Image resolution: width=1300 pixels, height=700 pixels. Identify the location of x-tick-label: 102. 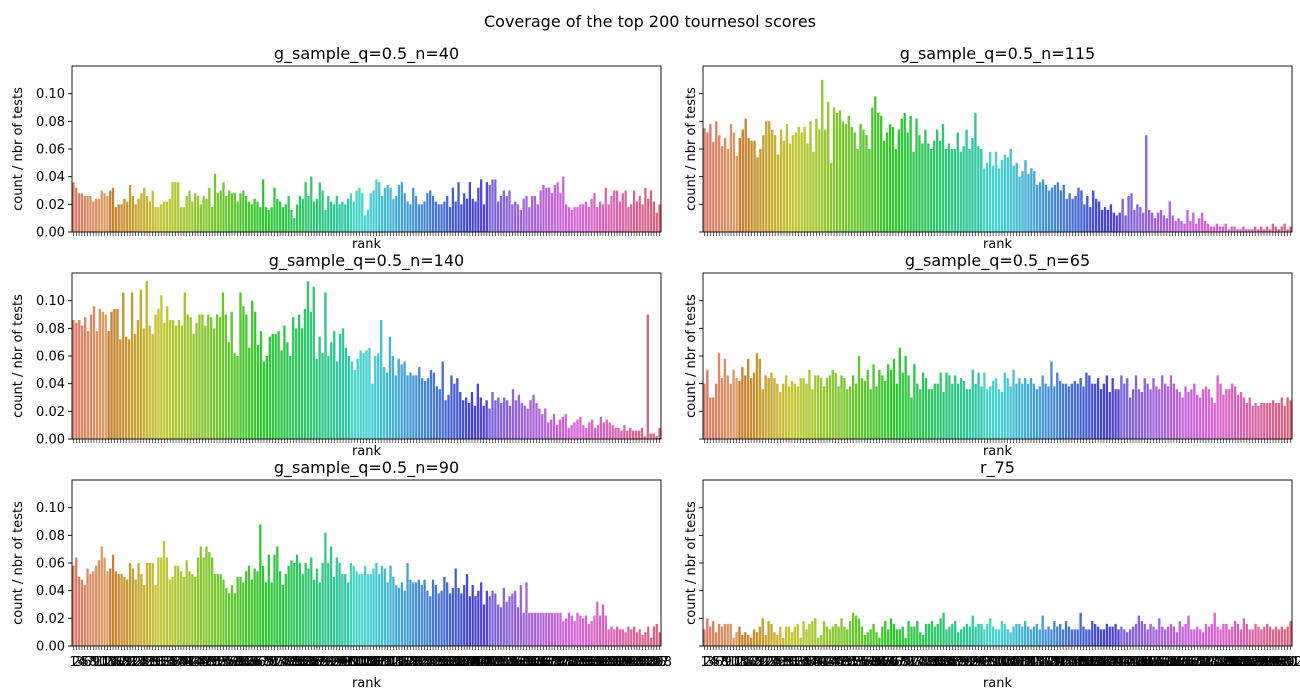
(999, 662).